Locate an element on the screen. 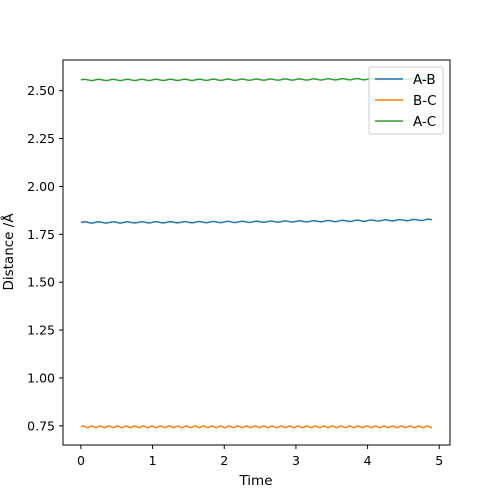 This screenshot has width=500, height=500. x-tick-label: 3 is located at coordinates (296, 460).